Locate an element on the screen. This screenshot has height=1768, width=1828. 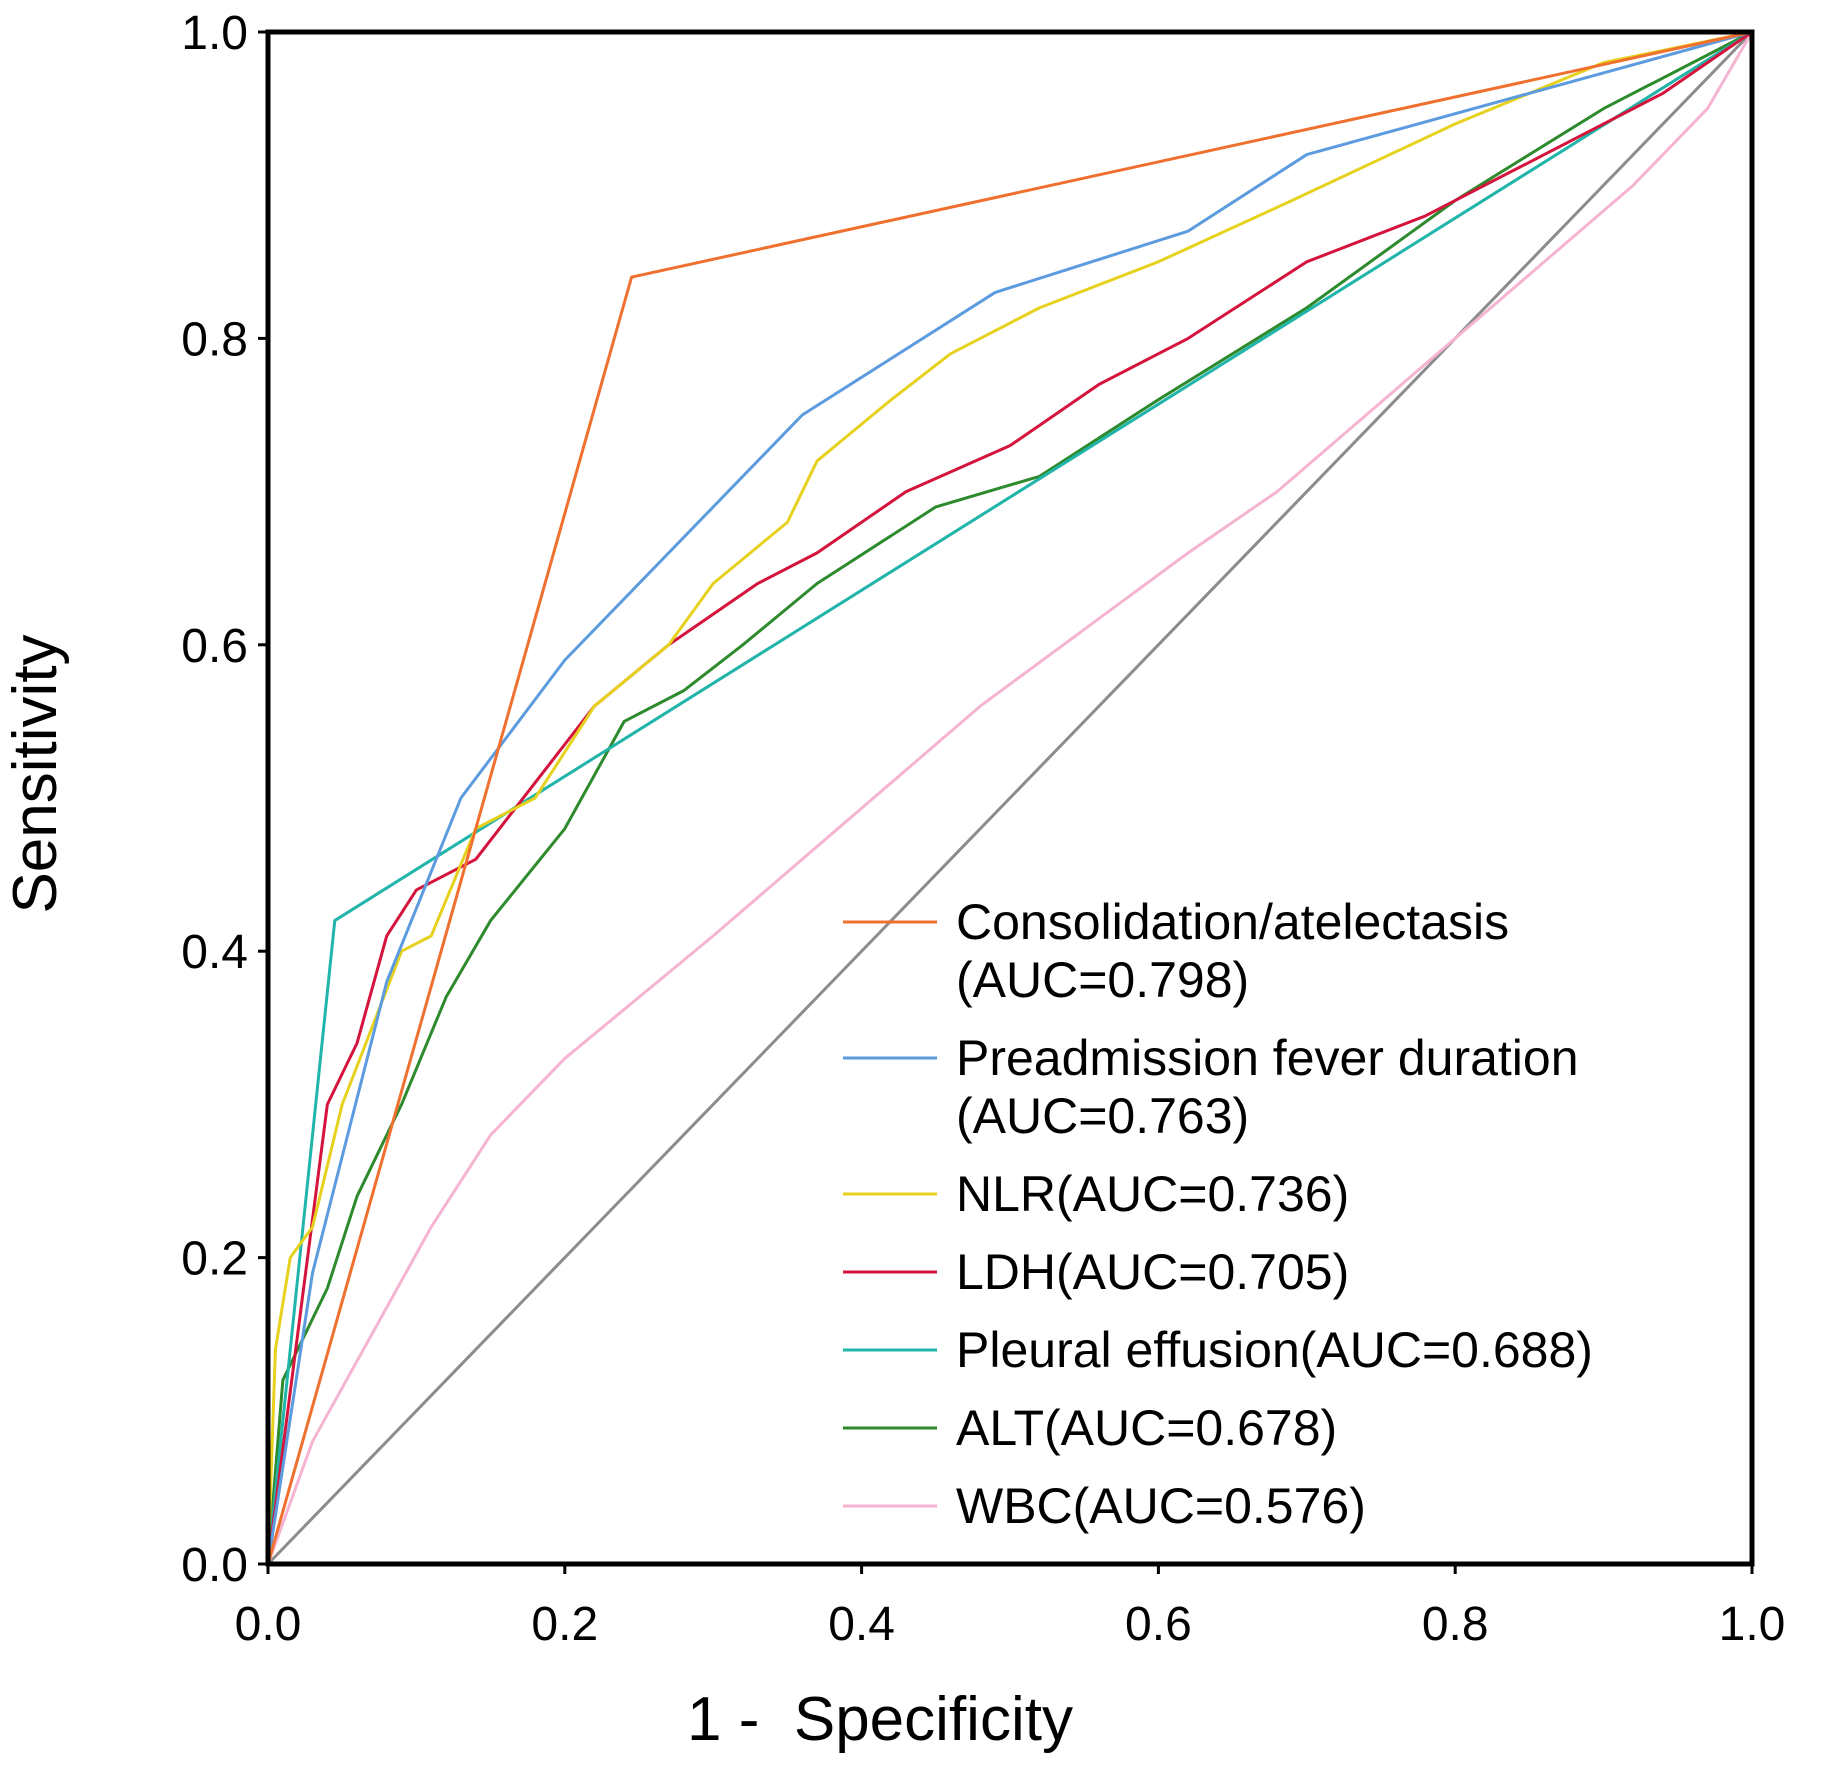
y-tick-label: 0.0 is located at coordinates (214, 1565).